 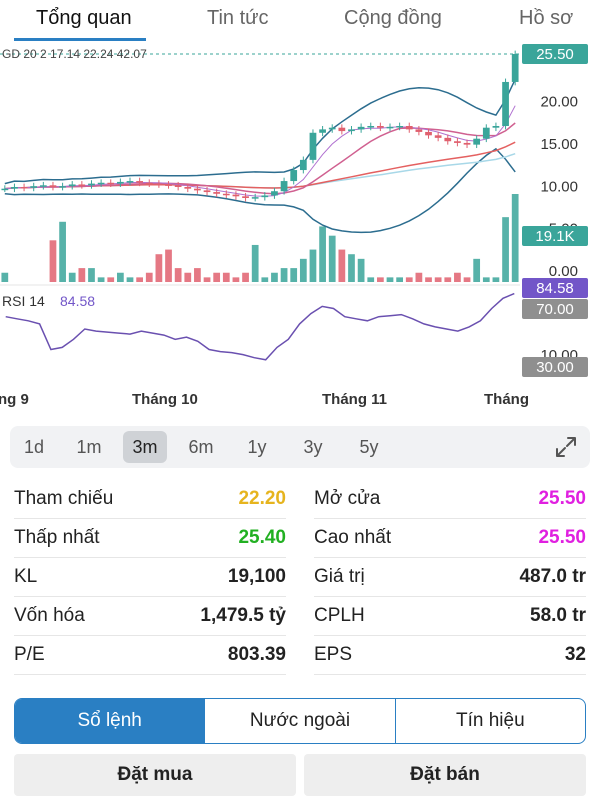 What do you see at coordinates (80, 39) in the screenshot?
I see `active-tab-indicator` at bounding box center [80, 39].